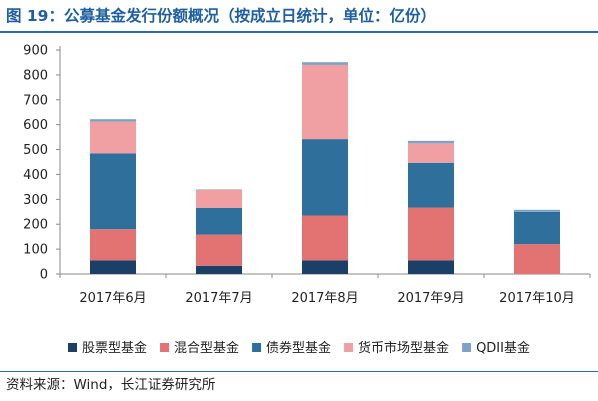 This screenshot has height=401, width=598. Describe the element at coordinates (35, 175) in the screenshot. I see `y-tick-label: 400` at that location.